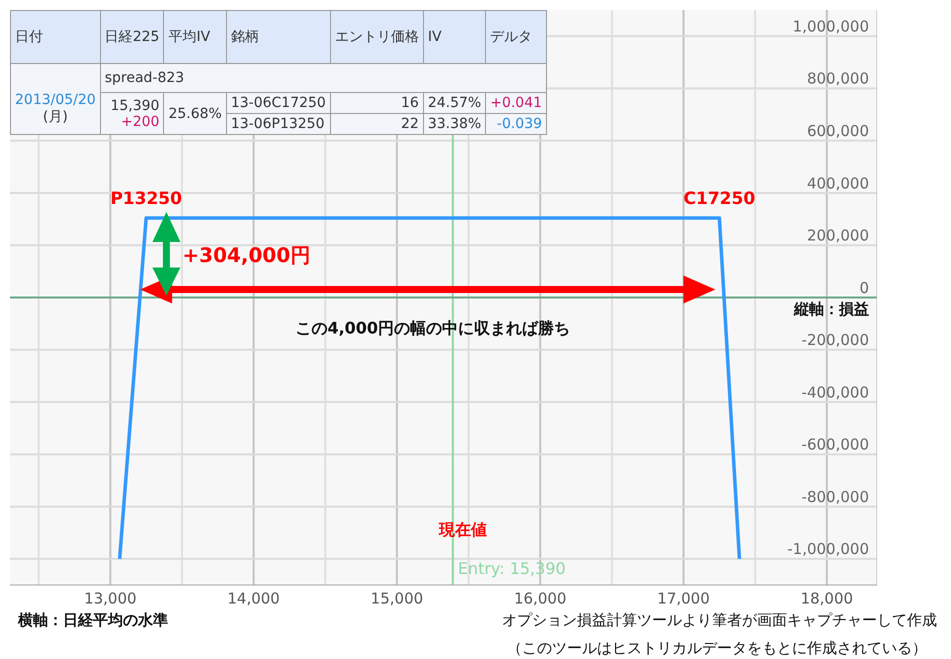 This screenshot has height=659, width=951. Describe the element at coordinates (277, 124) in the screenshot. I see `text: 13-06P13250` at that location.